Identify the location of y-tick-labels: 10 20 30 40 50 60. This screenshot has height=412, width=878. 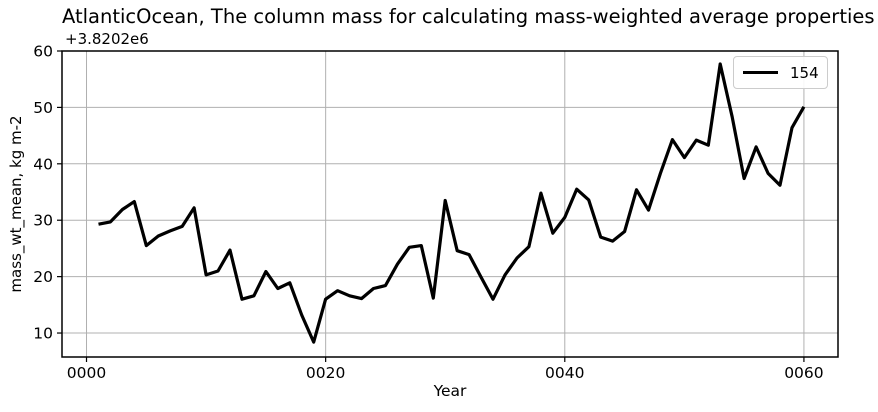
(43, 193).